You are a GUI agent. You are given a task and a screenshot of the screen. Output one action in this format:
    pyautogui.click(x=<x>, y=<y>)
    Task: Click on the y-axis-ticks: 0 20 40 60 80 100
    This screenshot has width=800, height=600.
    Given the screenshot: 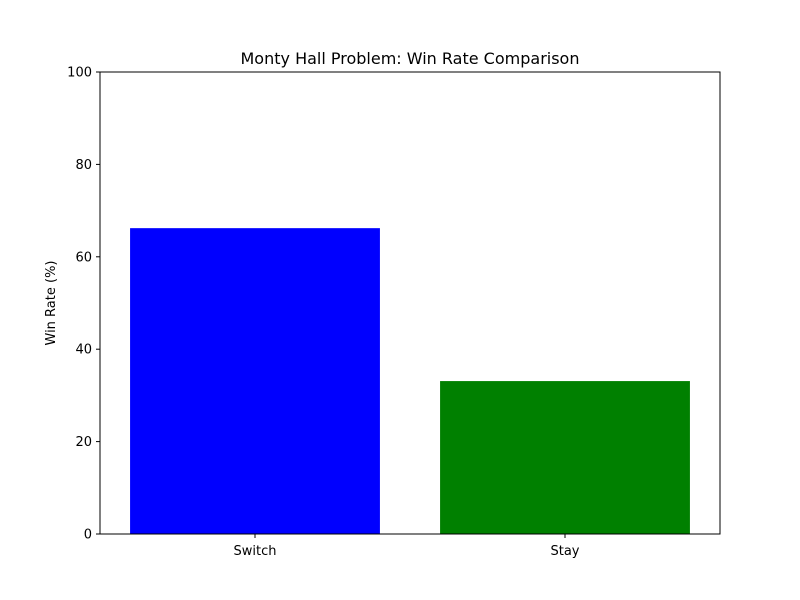 What is the action you would take?
    pyautogui.click(x=83, y=304)
    